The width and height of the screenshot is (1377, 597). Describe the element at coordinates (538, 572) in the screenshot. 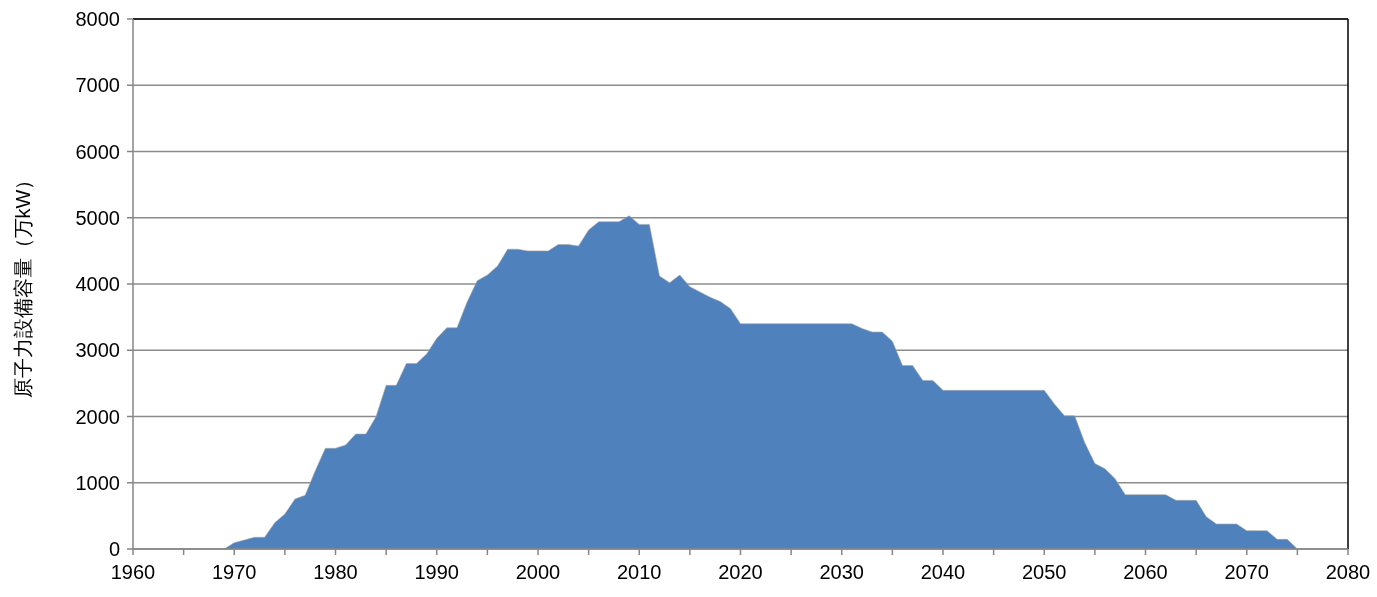

I see `x-tick-label: 2000` at that location.